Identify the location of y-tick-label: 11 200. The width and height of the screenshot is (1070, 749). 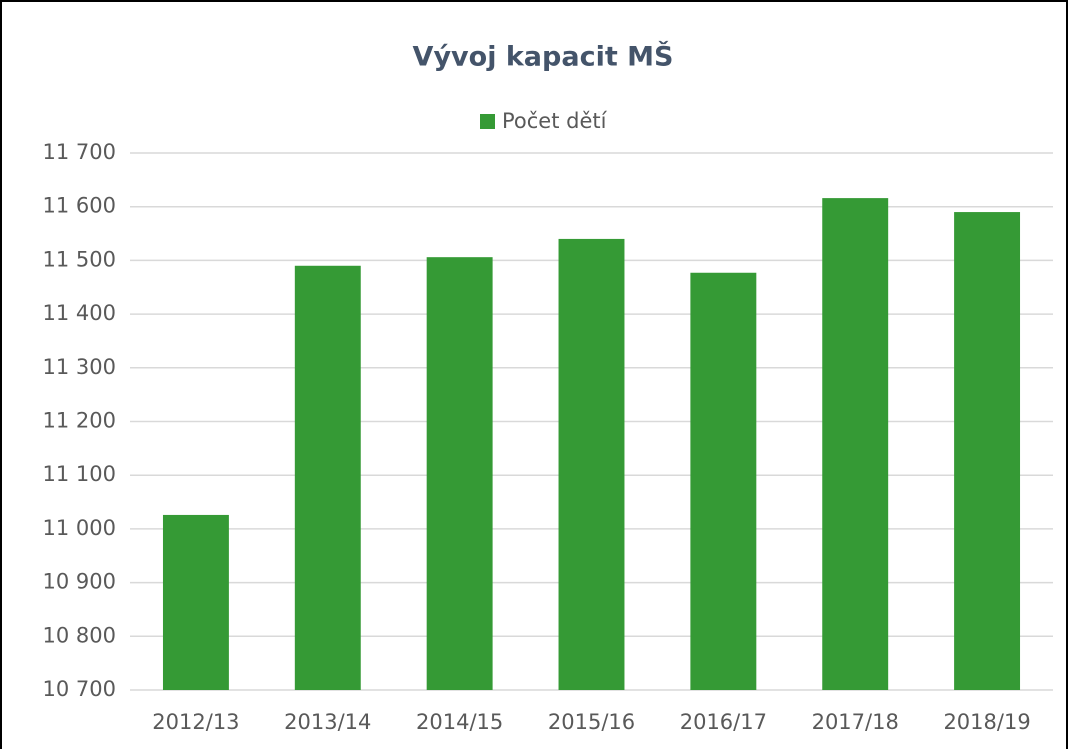
(79, 421).